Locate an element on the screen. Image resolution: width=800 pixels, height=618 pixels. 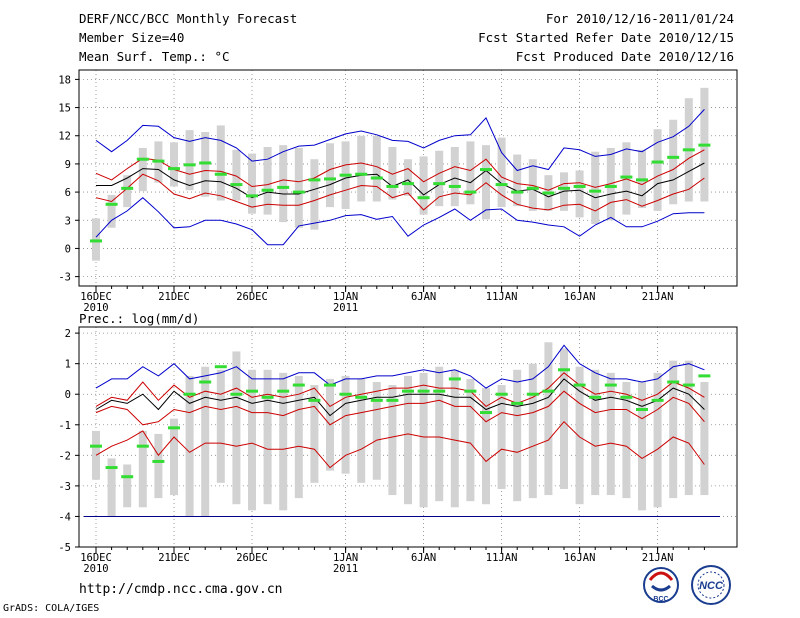
series-line-ensemble-mean is located at coordinates (400, 397).